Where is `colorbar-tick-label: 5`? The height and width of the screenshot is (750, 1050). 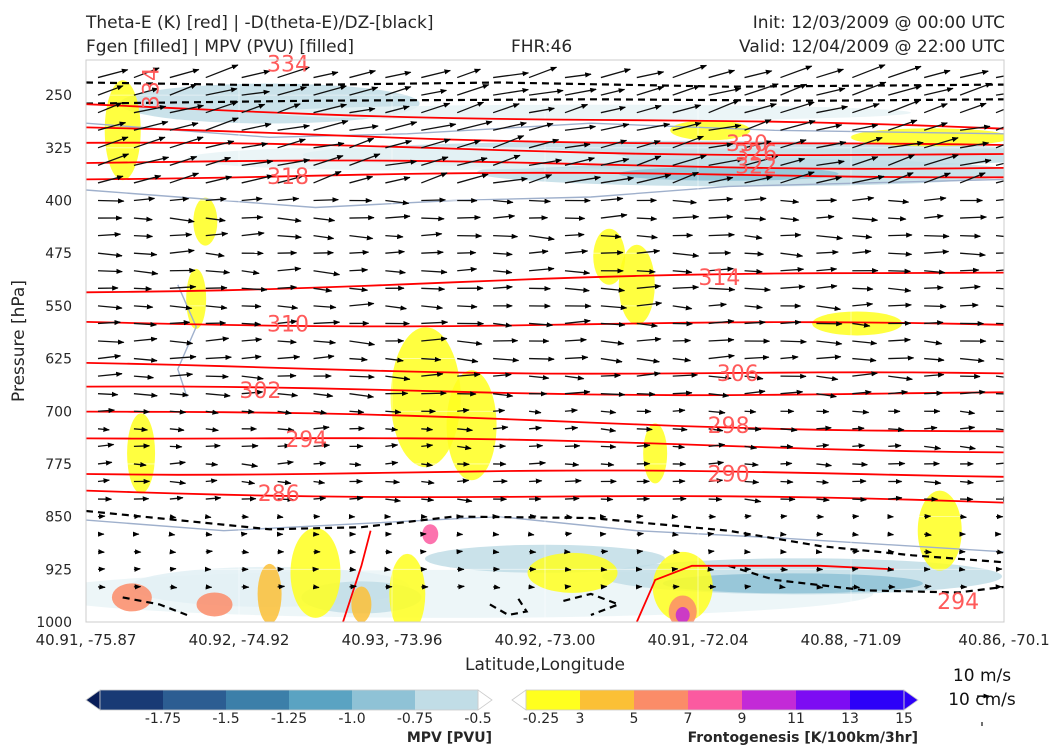 colorbar-tick-label: 5 is located at coordinates (634, 719).